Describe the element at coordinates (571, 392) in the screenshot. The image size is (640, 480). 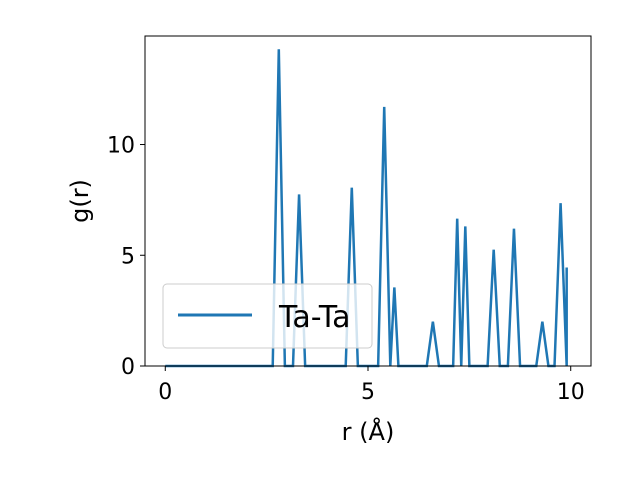
I see `x-tick-label: 10` at that location.